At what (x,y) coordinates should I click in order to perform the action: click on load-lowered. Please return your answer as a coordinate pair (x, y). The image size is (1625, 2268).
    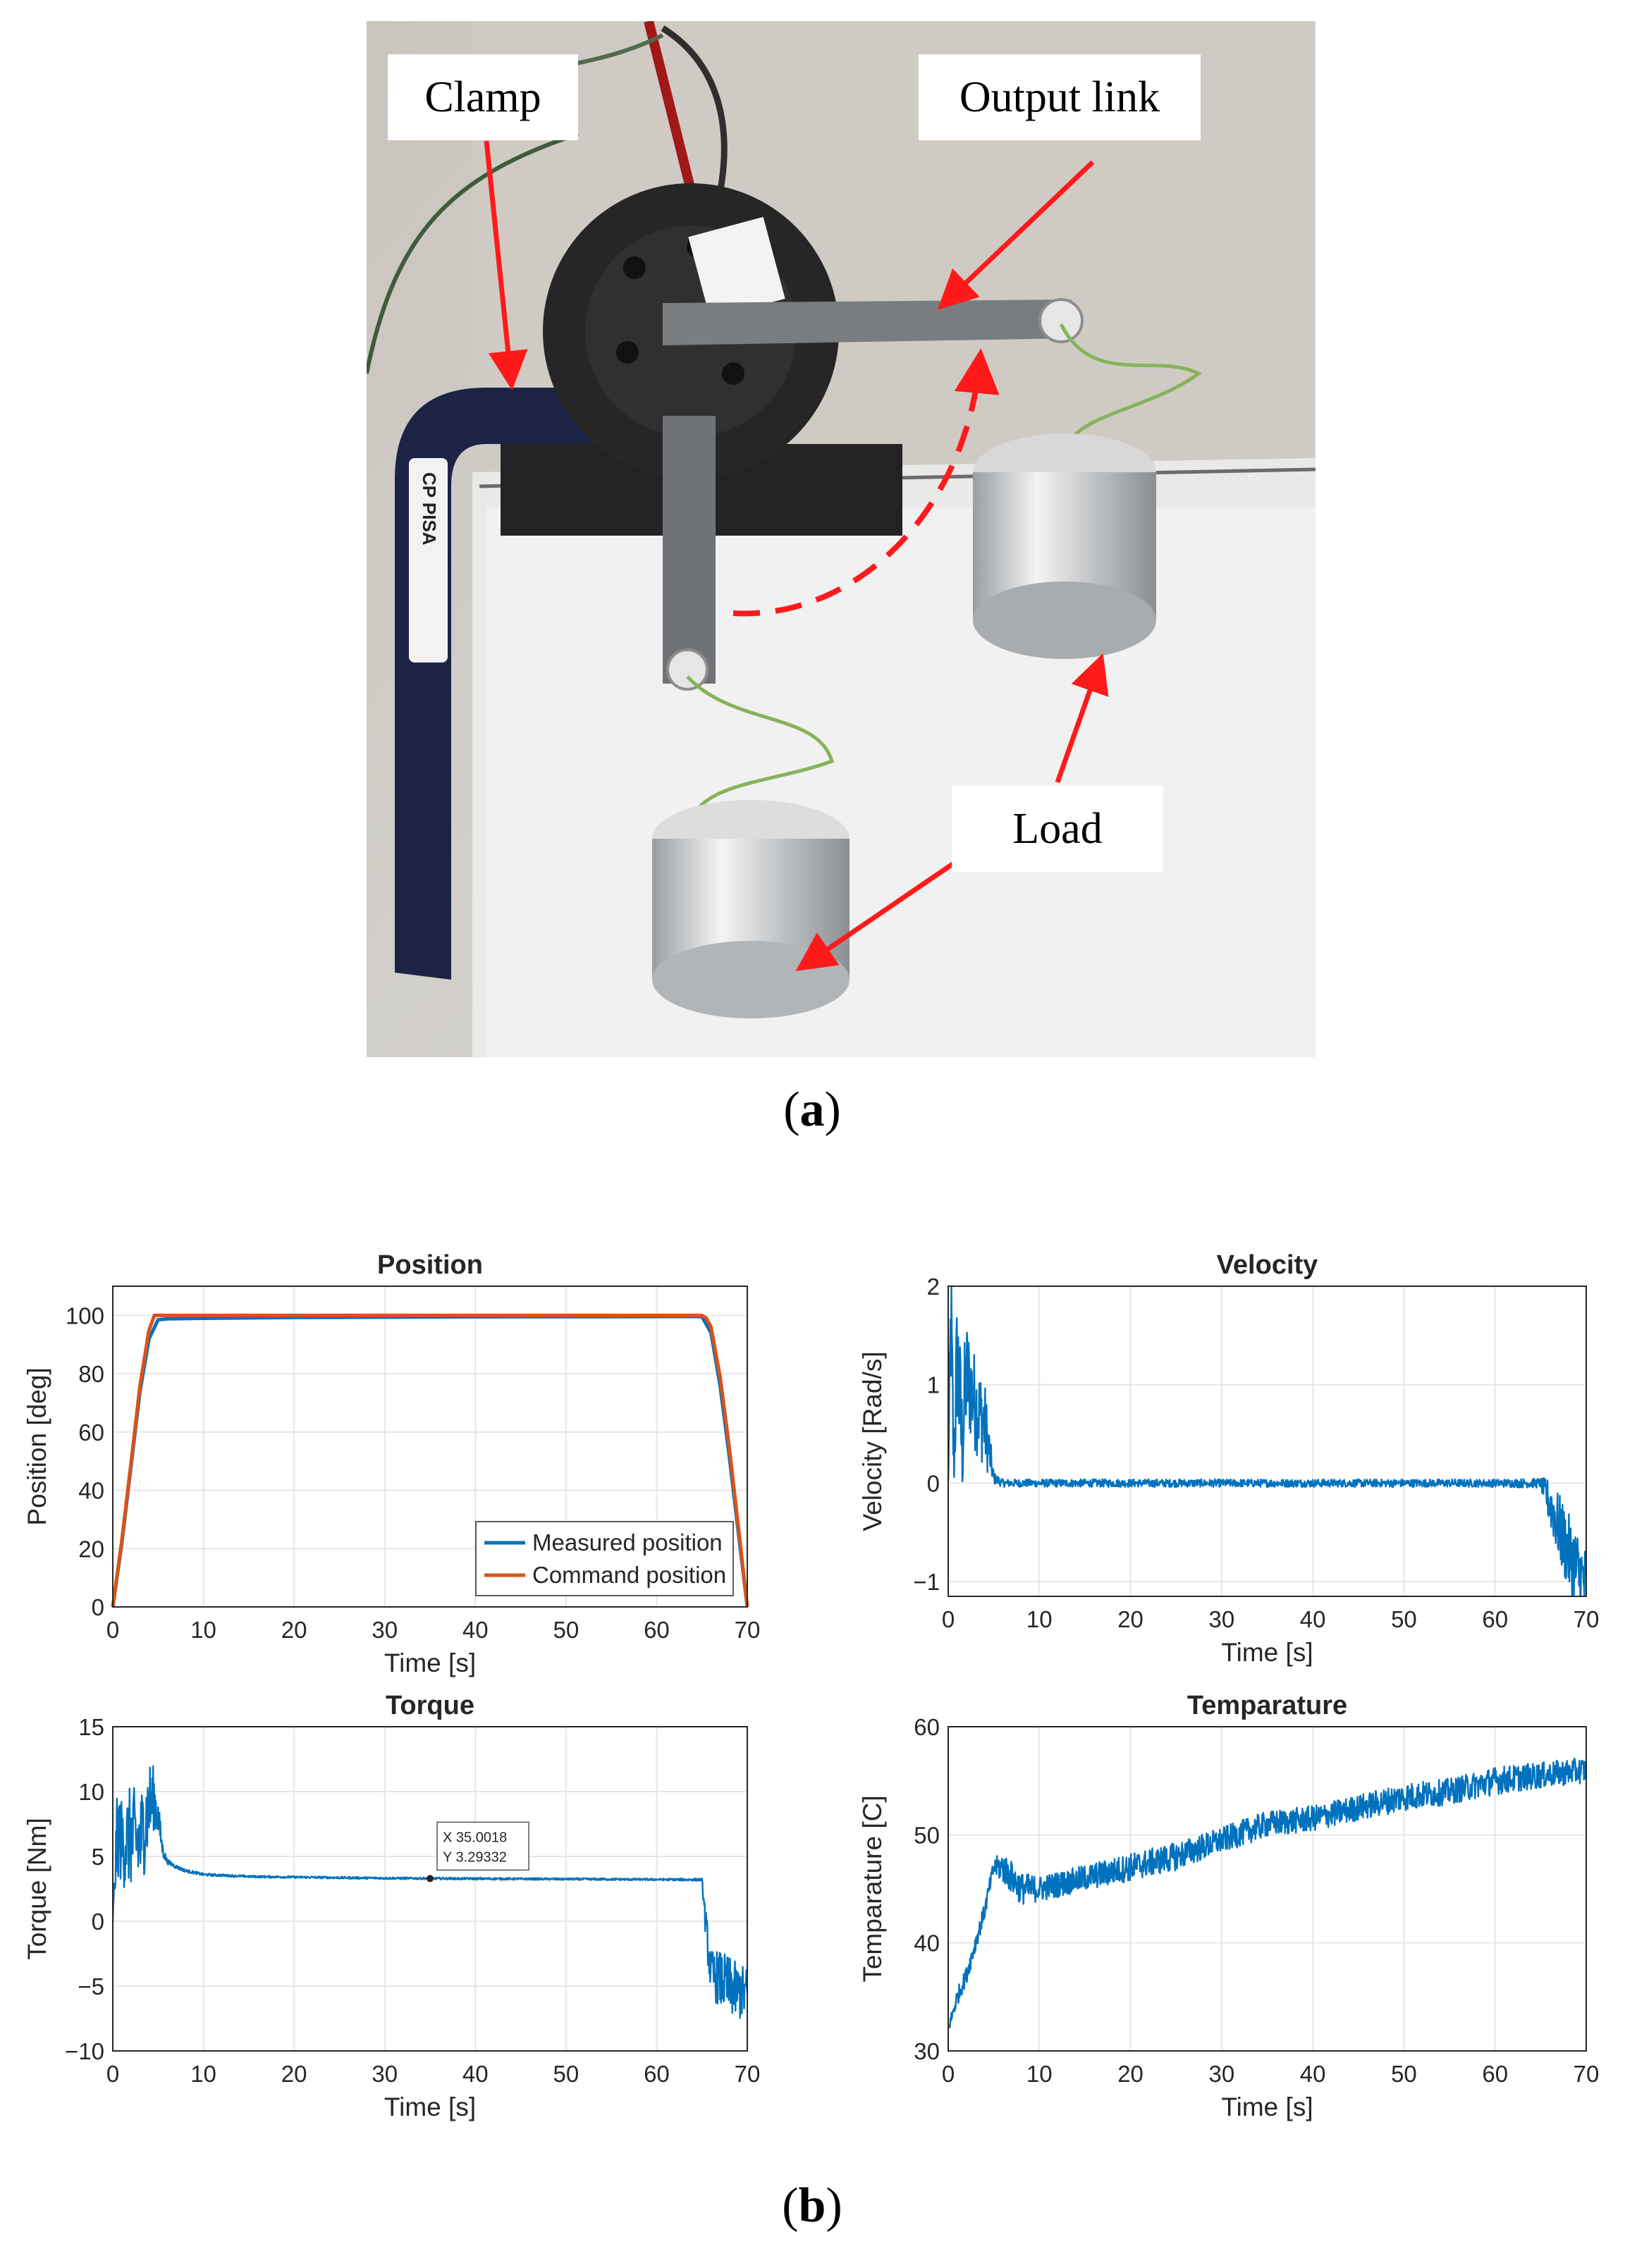
    Looking at the image, I should click on (751, 909).